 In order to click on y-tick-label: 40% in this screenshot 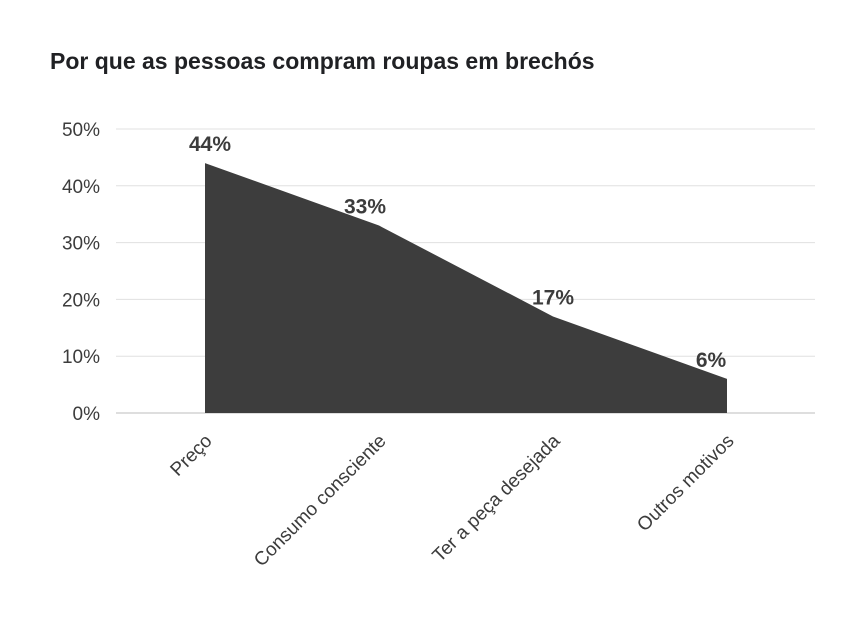, I will do `click(81, 187)`.